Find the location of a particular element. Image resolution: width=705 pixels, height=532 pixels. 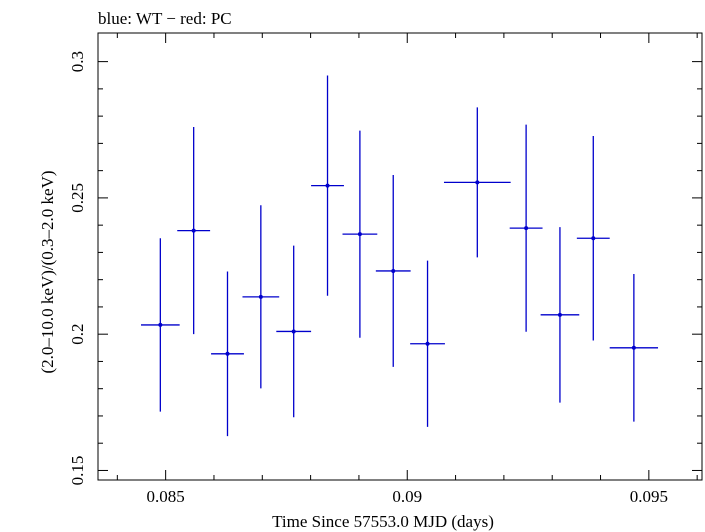

x-tick-label: 0.085 is located at coordinates (166, 496).